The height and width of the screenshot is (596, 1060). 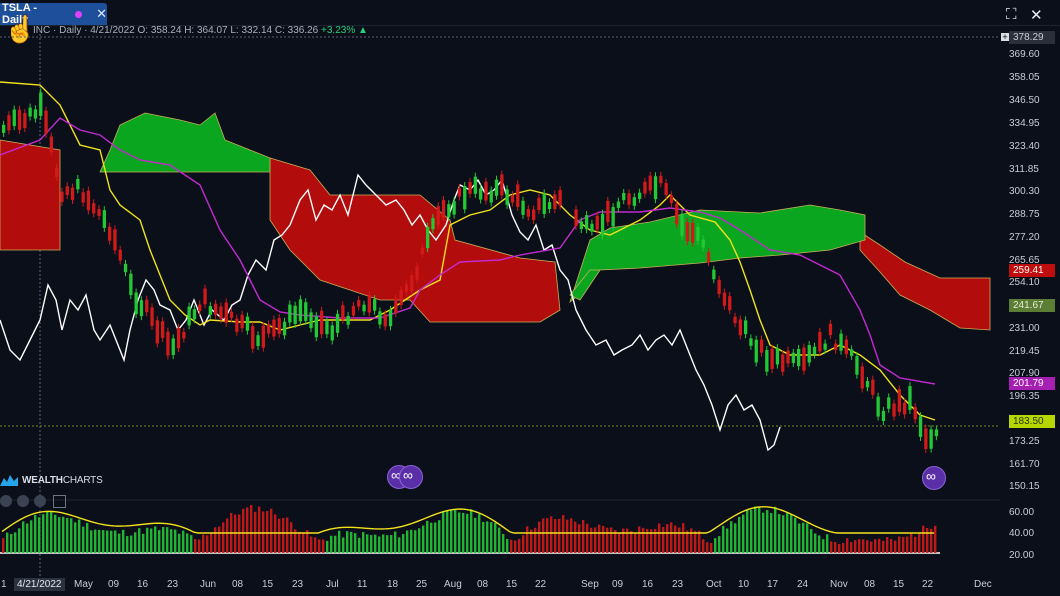 I want to click on header-divider, so click(x=530, y=25).